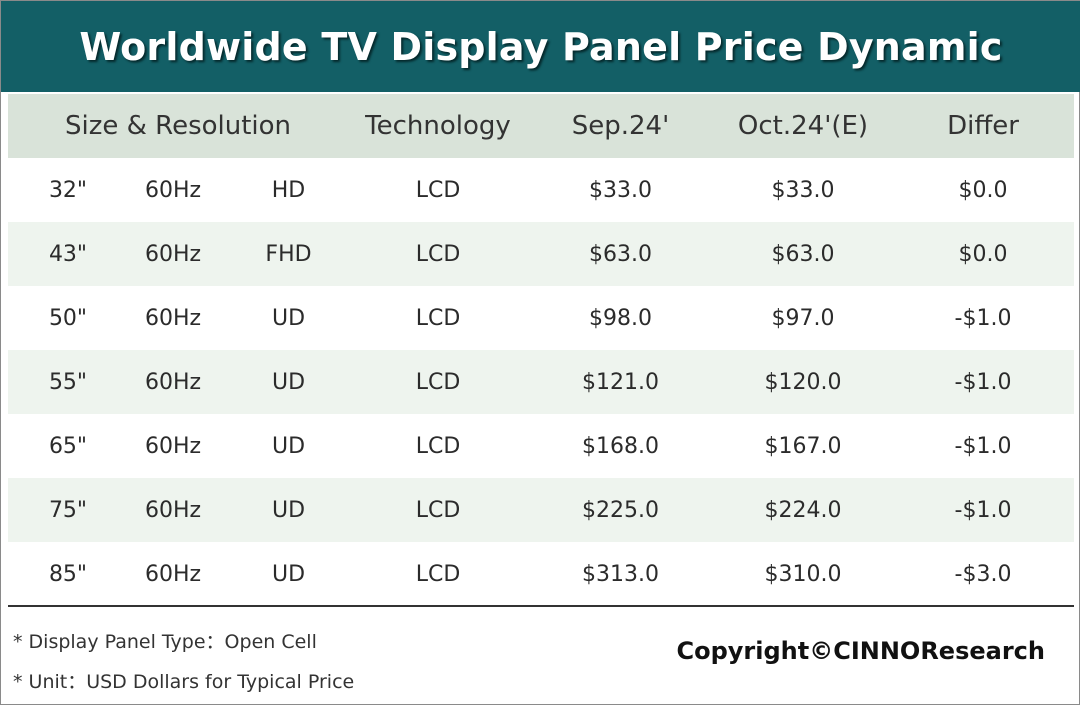  I want to click on cell-resolution: FHD, so click(288, 254).